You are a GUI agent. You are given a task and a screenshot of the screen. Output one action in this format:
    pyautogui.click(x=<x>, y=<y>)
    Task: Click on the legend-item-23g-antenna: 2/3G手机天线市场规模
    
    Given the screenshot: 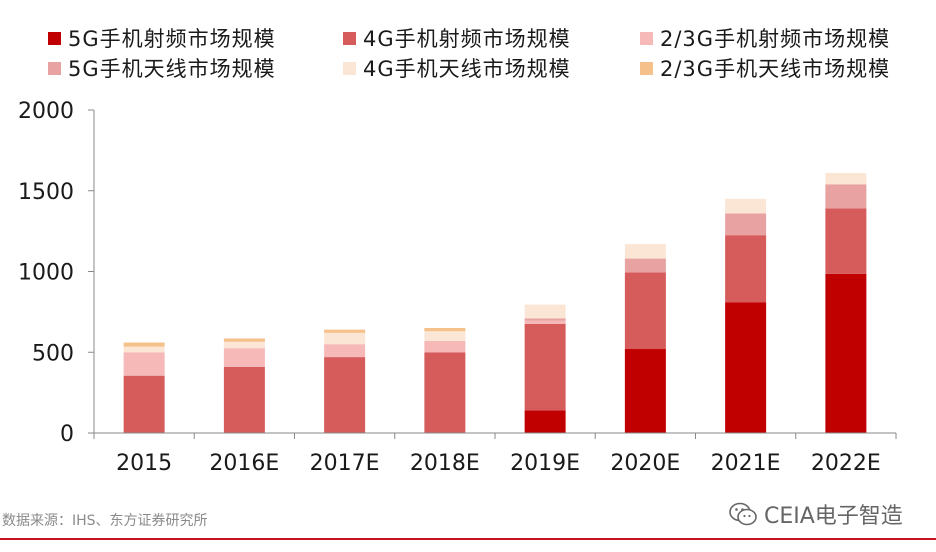 What is the action you would take?
    pyautogui.click(x=765, y=68)
    